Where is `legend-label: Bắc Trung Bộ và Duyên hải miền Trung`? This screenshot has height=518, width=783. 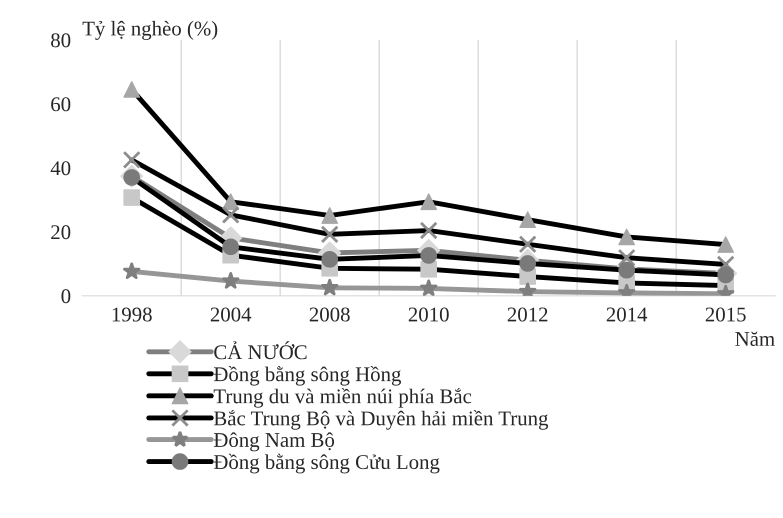 legend-label: Bắc Trung Bộ và Duyên hải miền Trung is located at coordinates (381, 420).